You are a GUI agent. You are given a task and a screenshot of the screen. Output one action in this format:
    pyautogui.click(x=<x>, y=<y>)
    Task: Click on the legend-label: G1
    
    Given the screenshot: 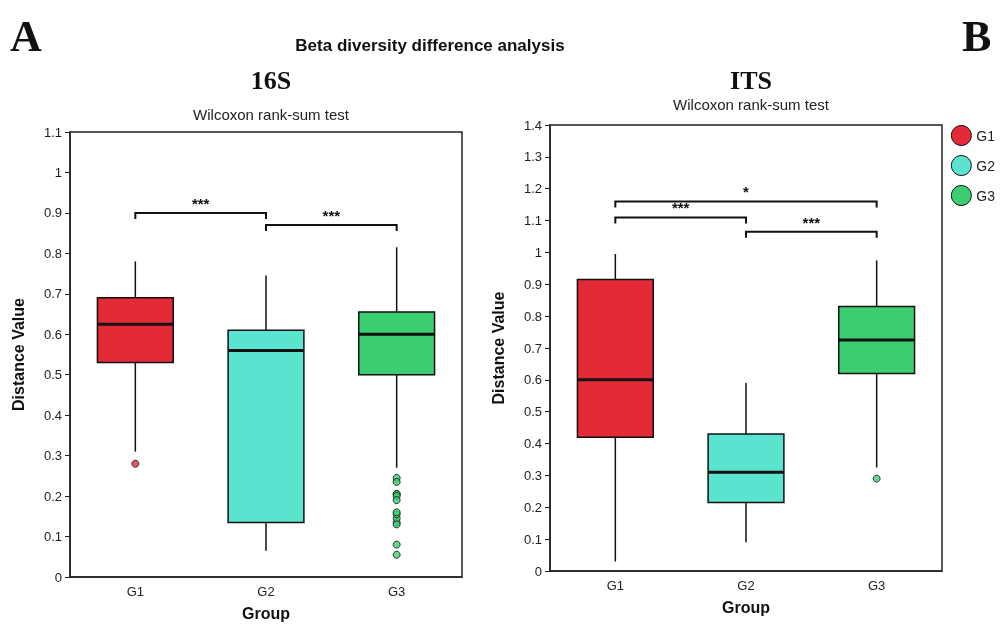 What is the action you would take?
    pyautogui.click(x=986, y=135)
    